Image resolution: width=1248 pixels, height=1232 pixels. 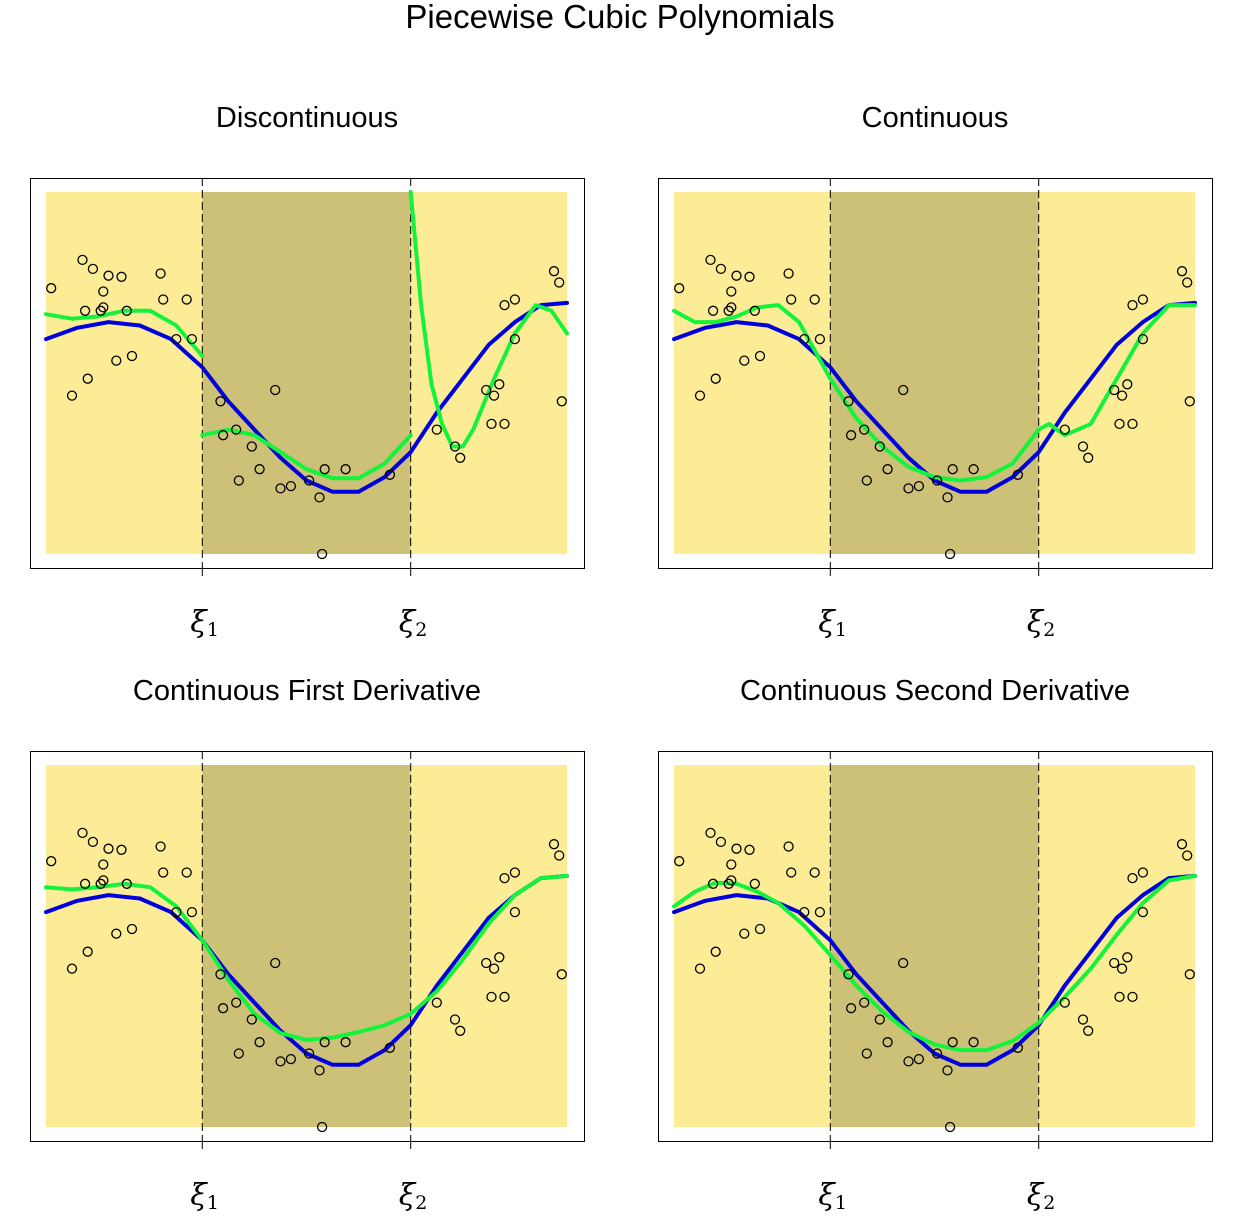 What do you see at coordinates (124, 373) in the screenshot?
I see `region-left` at bounding box center [124, 373].